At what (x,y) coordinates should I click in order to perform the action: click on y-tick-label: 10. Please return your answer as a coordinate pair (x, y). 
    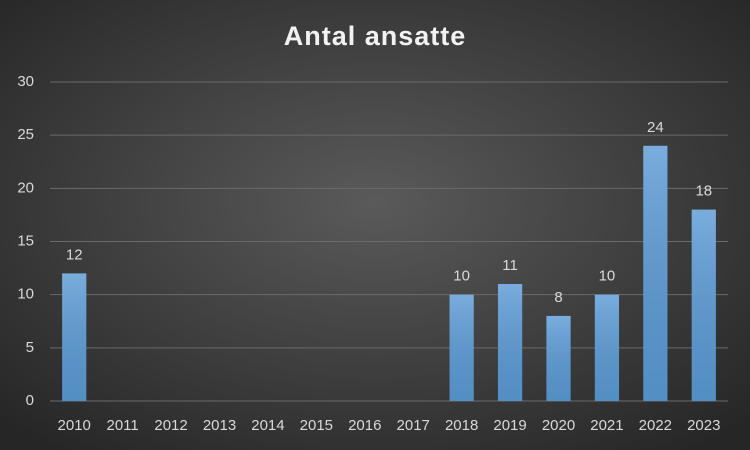
    Looking at the image, I should click on (25, 294).